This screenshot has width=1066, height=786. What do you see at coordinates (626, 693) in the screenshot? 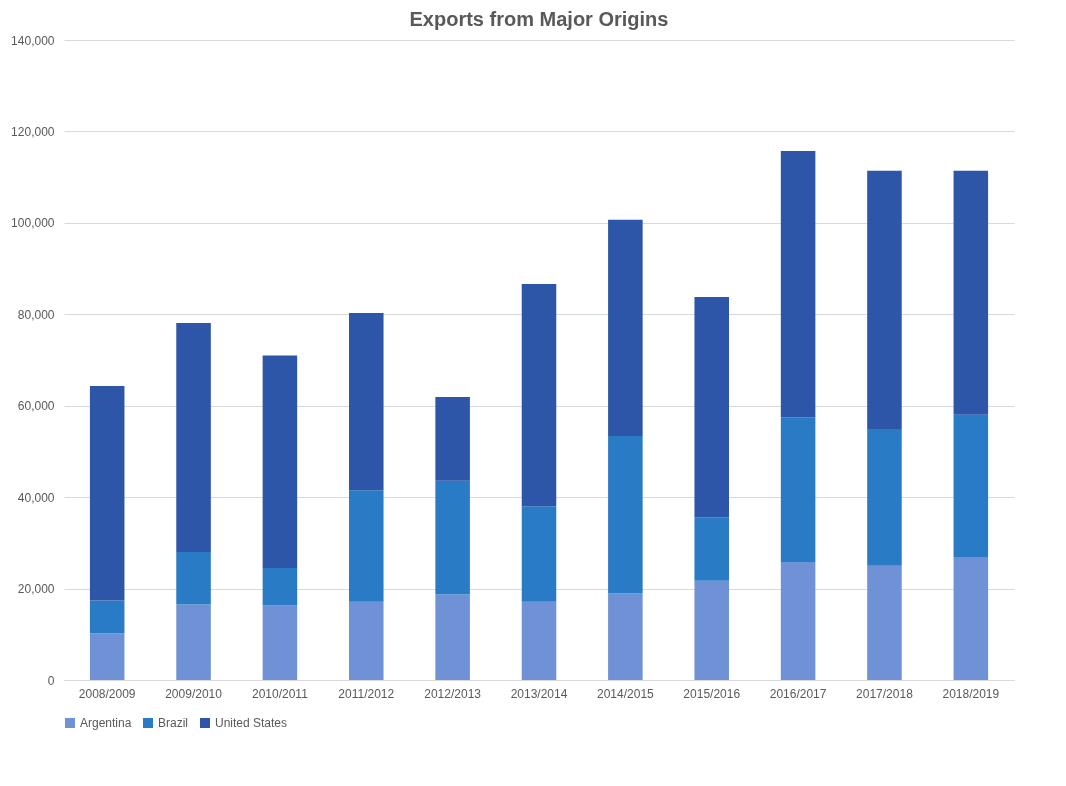
I see `x-tick-label: 2014/2015` at bounding box center [626, 693].